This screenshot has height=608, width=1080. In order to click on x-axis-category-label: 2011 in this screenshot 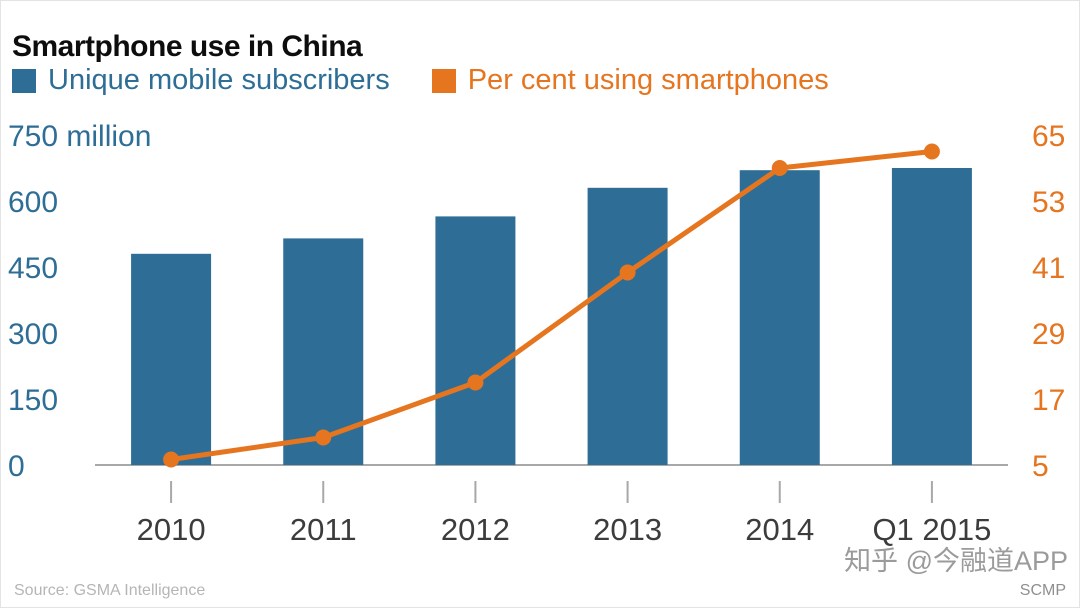, I will do `click(323, 529)`.